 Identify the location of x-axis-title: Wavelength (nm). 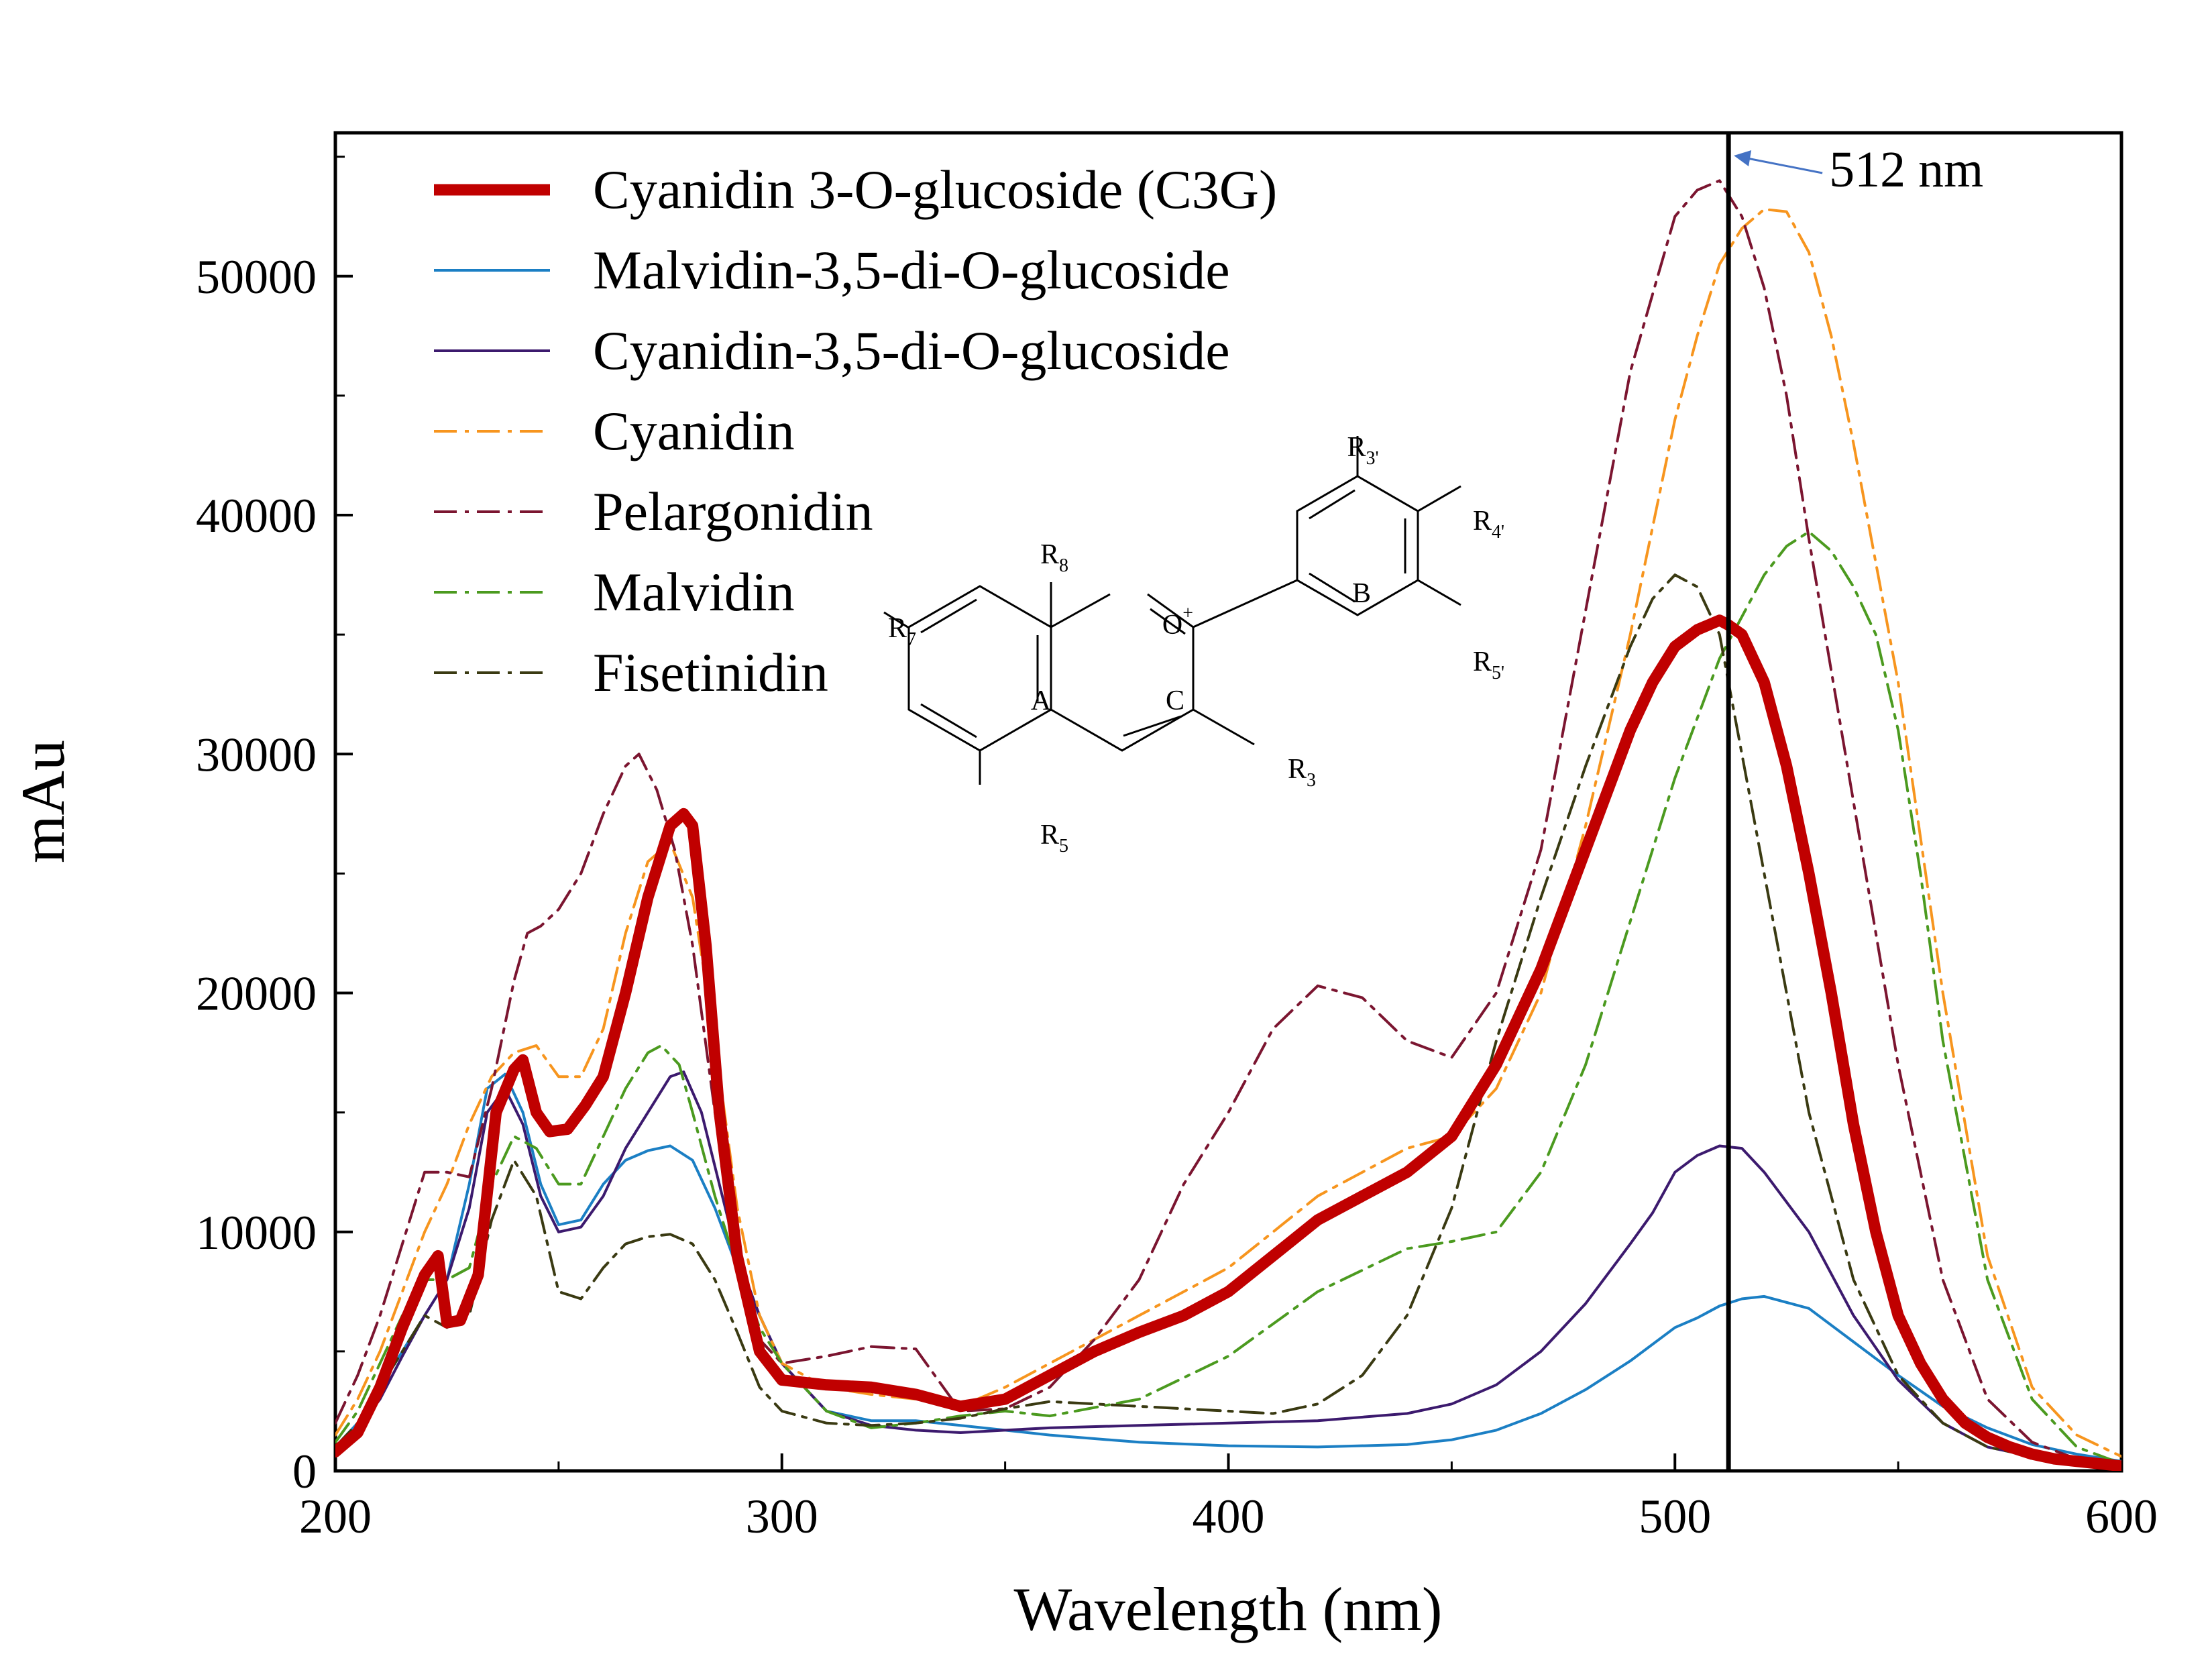
(1228, 1609).